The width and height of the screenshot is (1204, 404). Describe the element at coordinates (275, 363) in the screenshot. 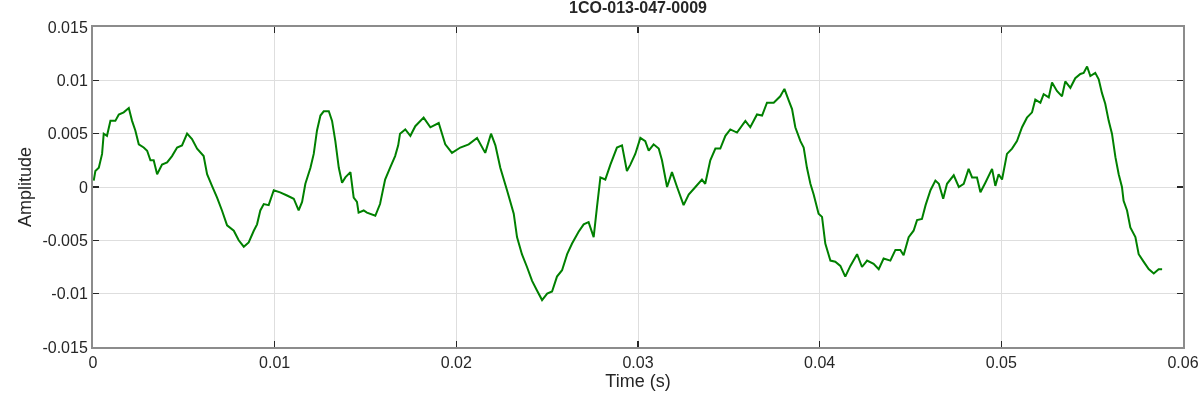

I see `x-tick-label: 0.01` at that location.